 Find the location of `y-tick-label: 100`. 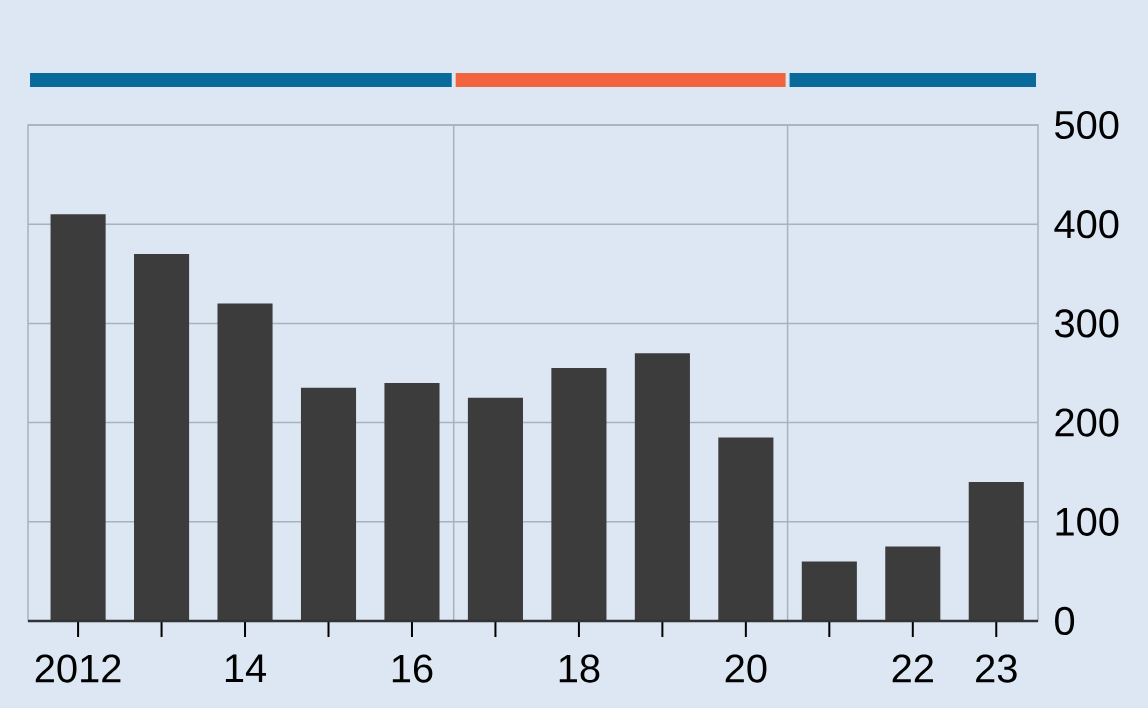

y-tick-label: 100 is located at coordinates (1087, 521).